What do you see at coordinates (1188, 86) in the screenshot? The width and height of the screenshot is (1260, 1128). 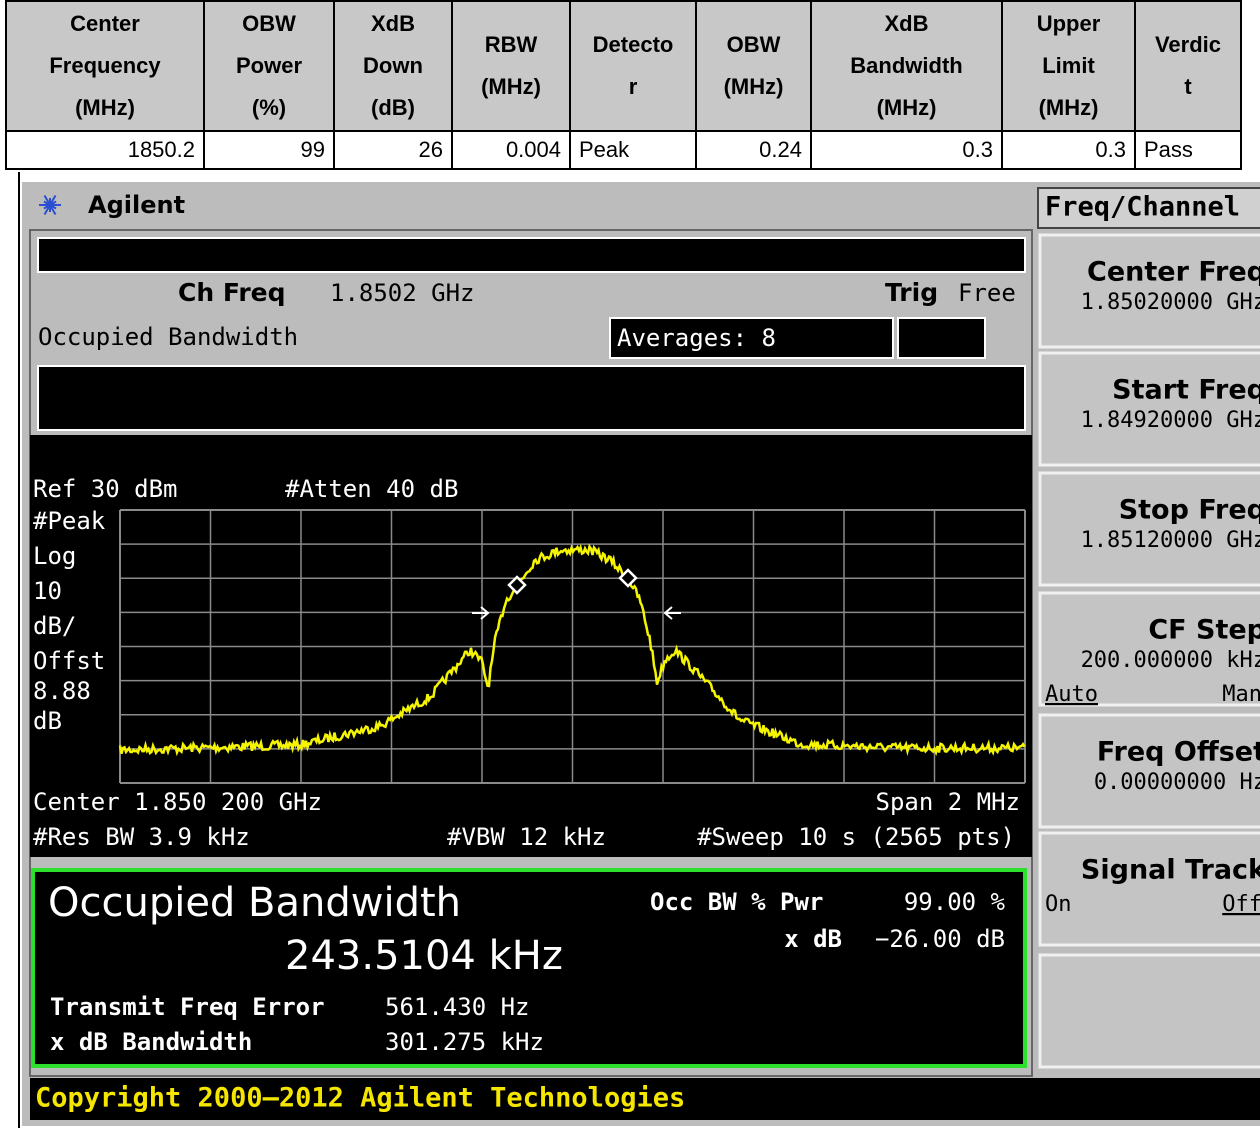 I see `header-text: t` at bounding box center [1188, 86].